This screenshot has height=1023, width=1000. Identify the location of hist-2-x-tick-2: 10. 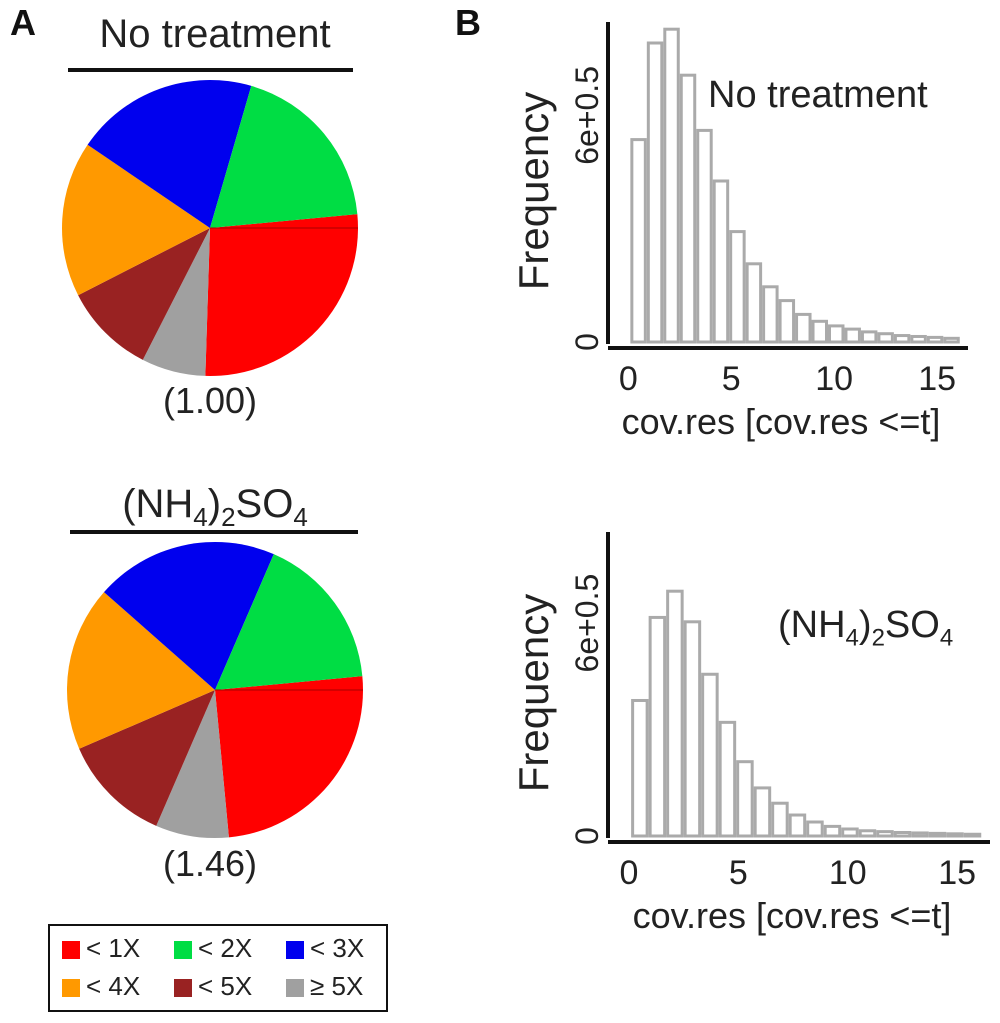
(848, 873).